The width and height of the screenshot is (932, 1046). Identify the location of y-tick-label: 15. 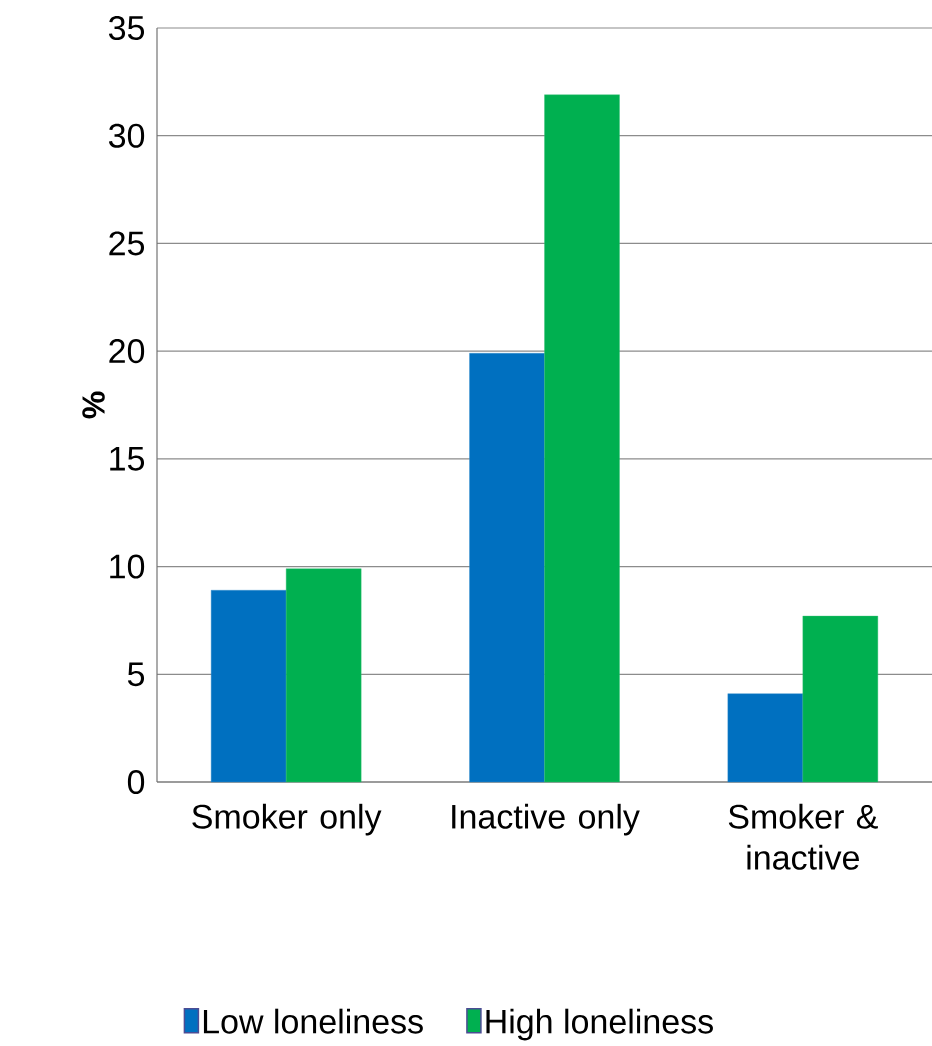
(127, 458).